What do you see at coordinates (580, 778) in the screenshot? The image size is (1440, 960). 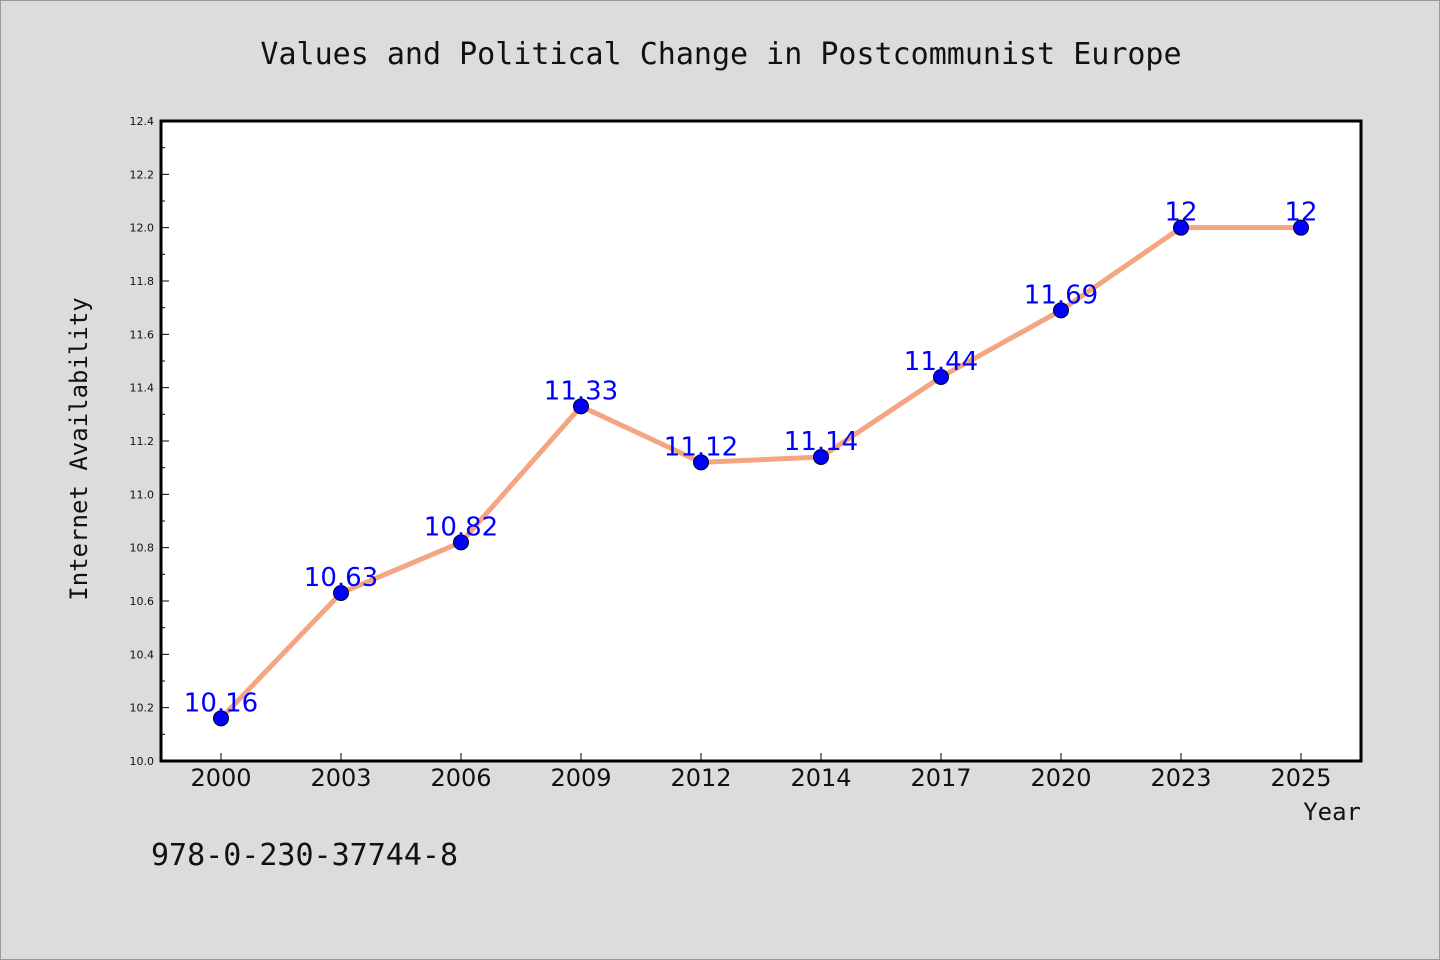 I see `x-tick-label: 2009` at bounding box center [580, 778].